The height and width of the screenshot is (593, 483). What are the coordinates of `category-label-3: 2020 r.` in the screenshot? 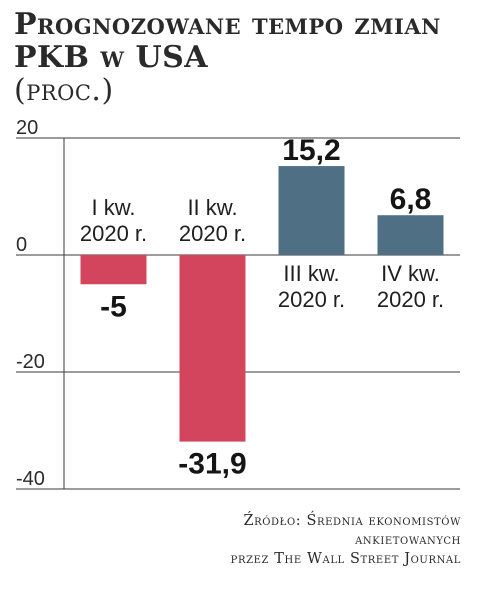 It's located at (311, 299).